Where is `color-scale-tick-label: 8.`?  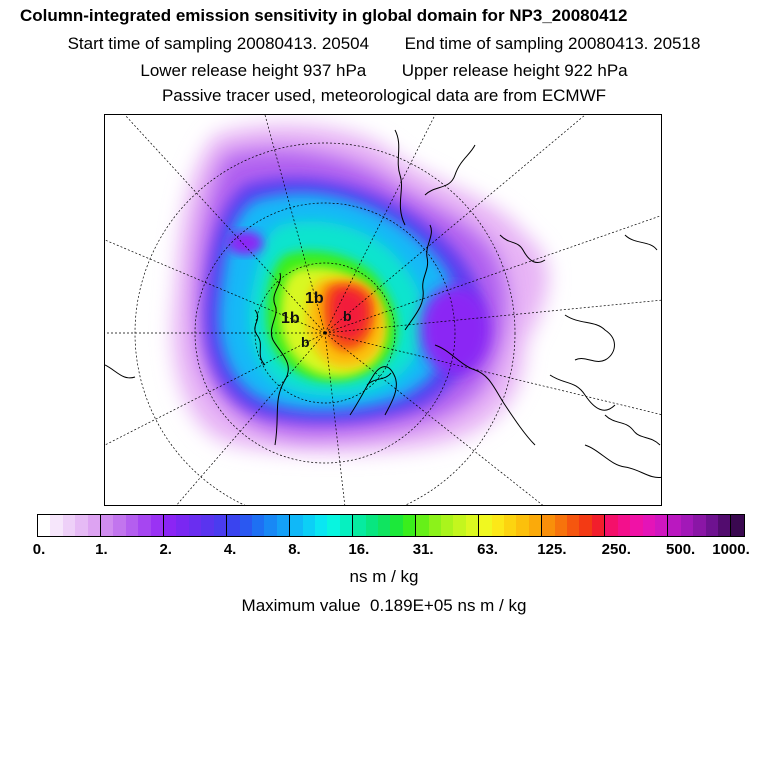 color-scale-tick-label: 8. is located at coordinates (294, 549).